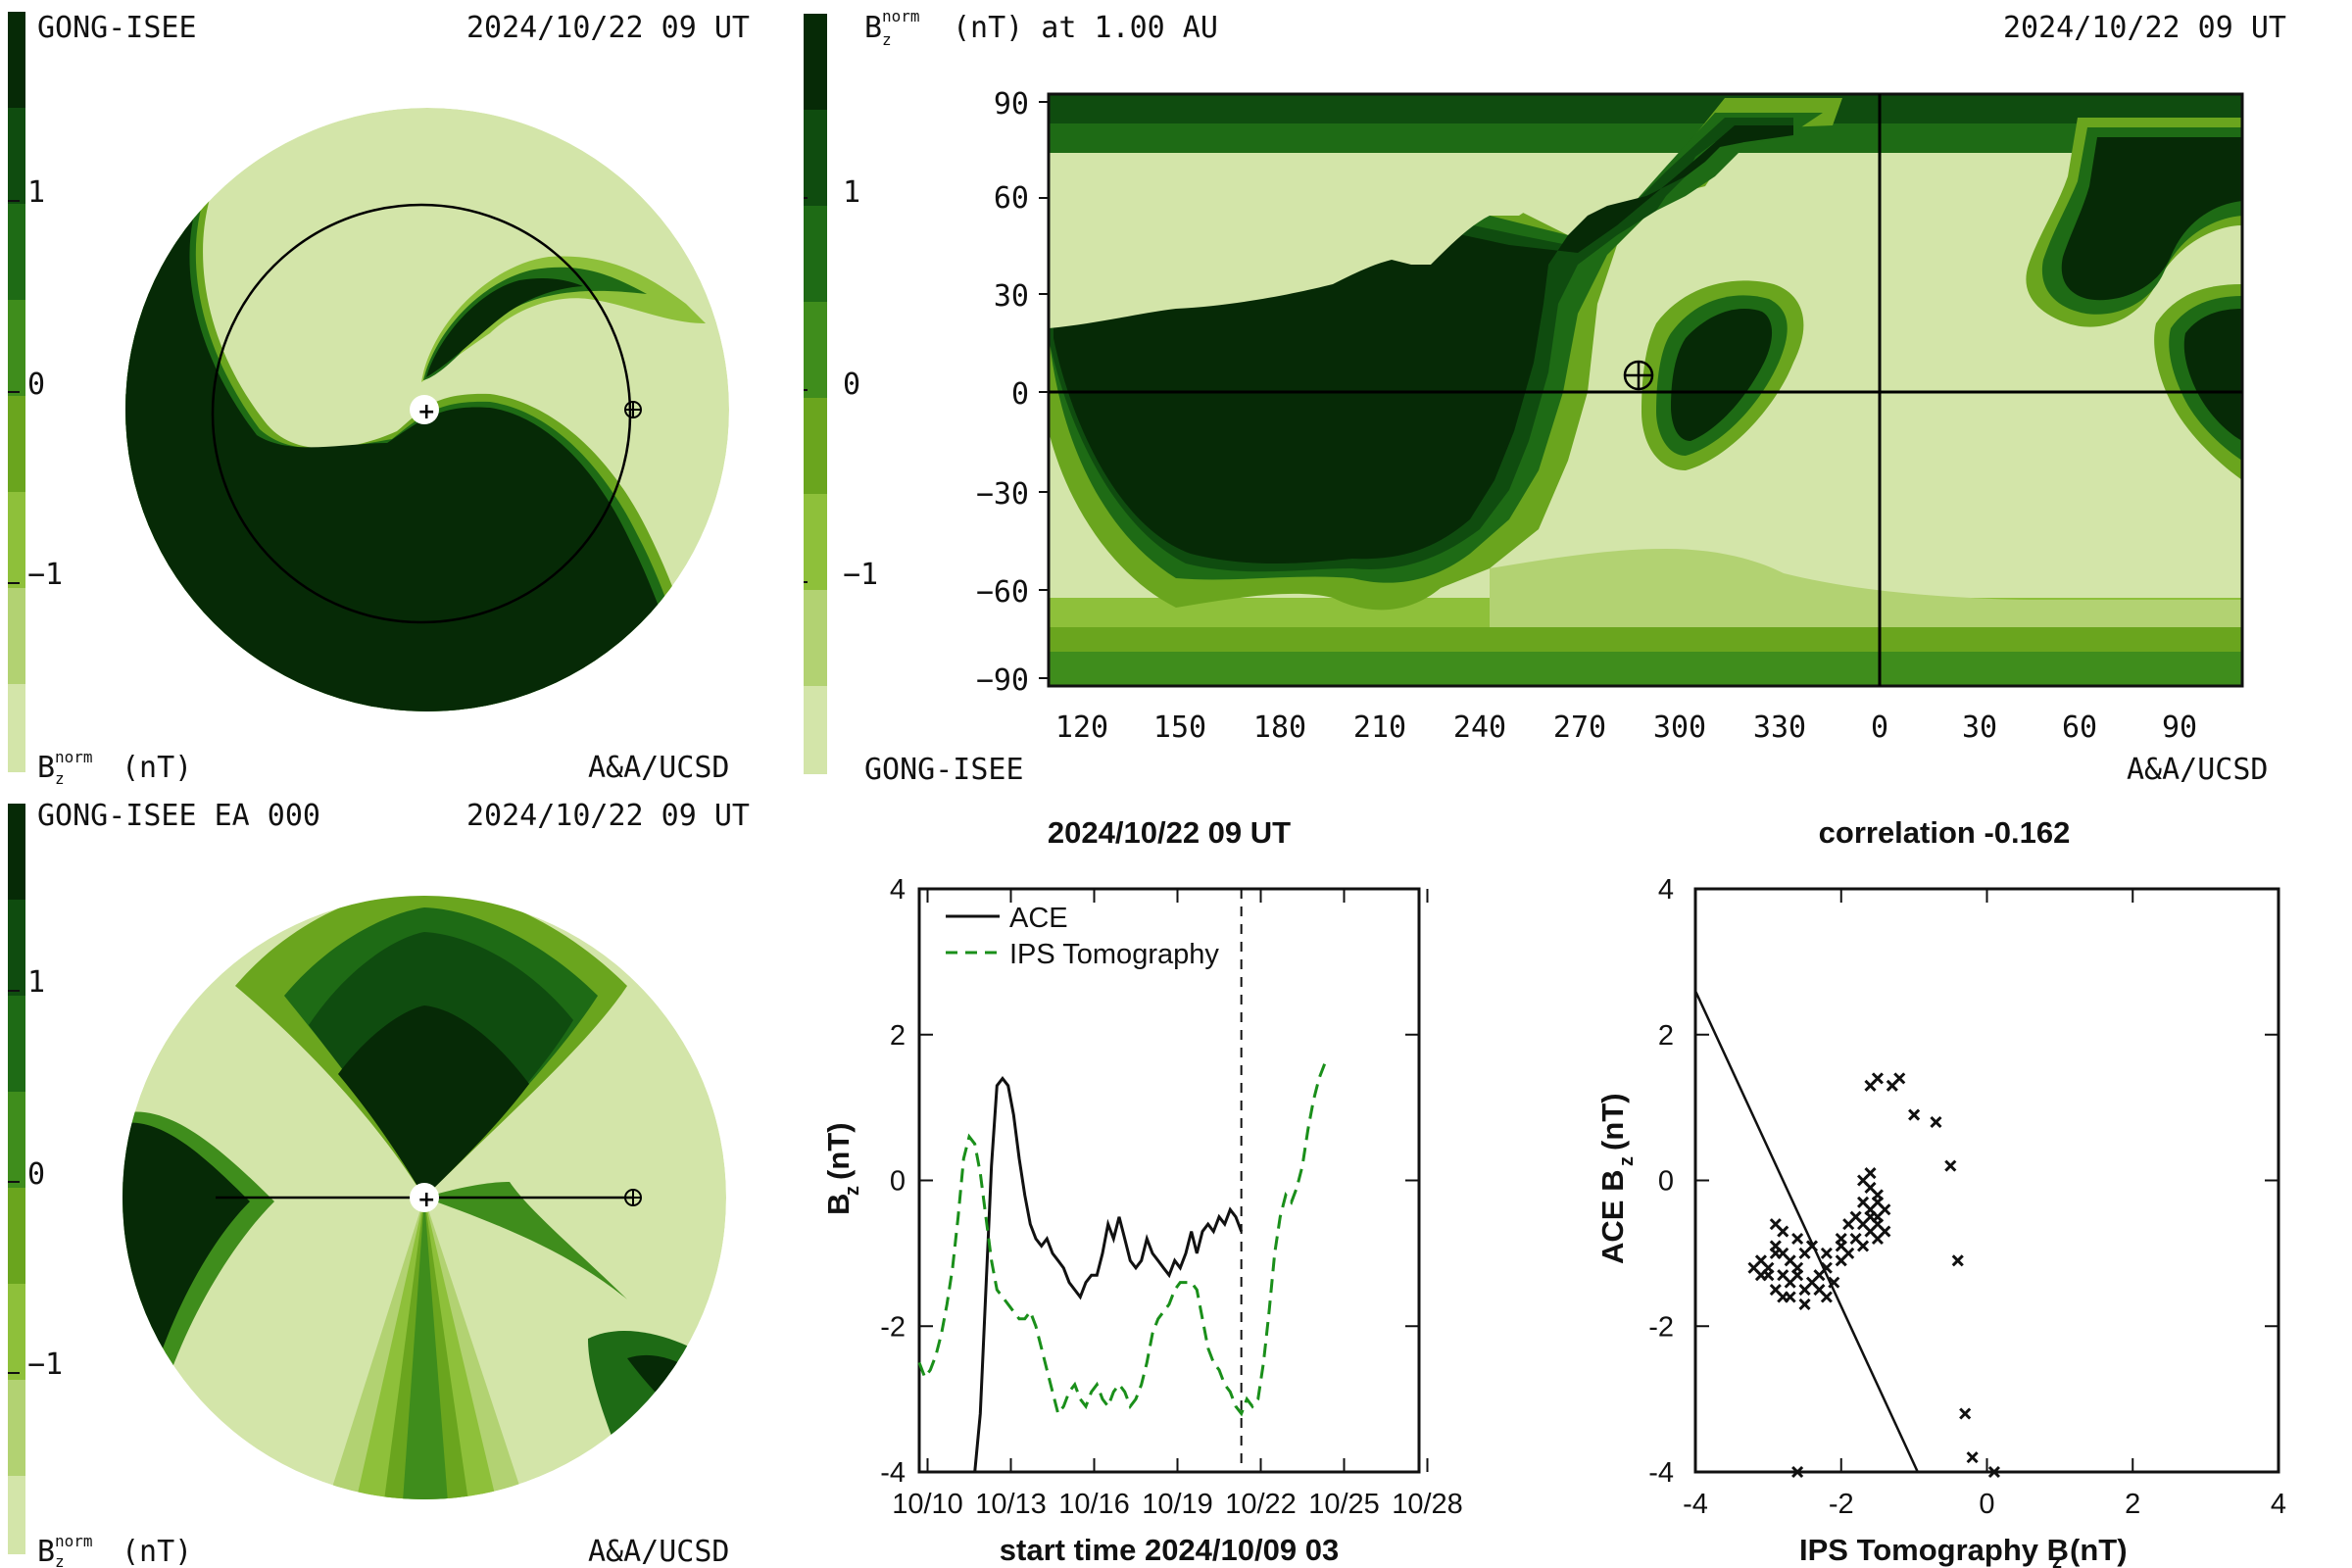 This screenshot has height=1568, width=2352. What do you see at coordinates (1179, 727) in the screenshot?
I see `x-tick-label: 150` at bounding box center [1179, 727].